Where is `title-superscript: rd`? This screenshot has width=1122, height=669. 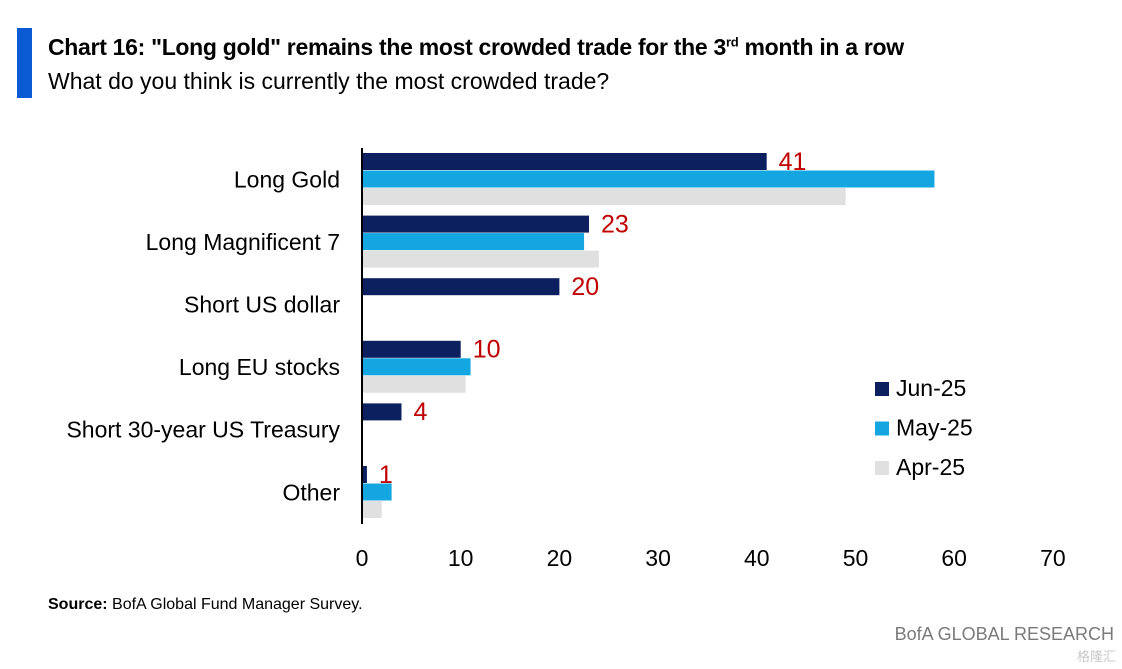 title-superscript: rd is located at coordinates (732, 42).